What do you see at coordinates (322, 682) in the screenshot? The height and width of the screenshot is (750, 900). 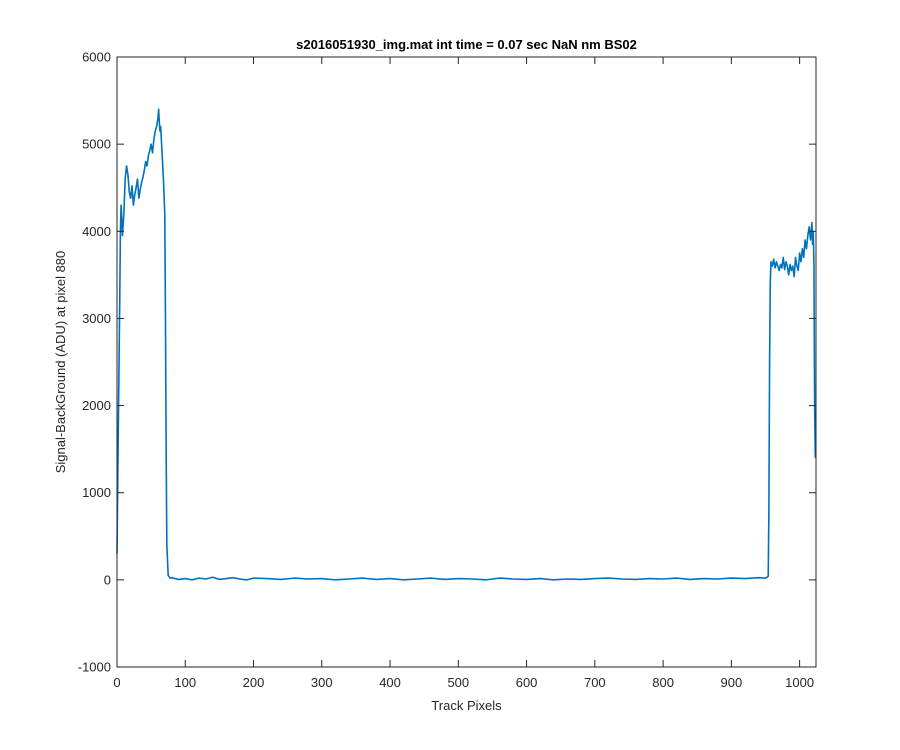 I see `x-tick-label: 300` at bounding box center [322, 682].